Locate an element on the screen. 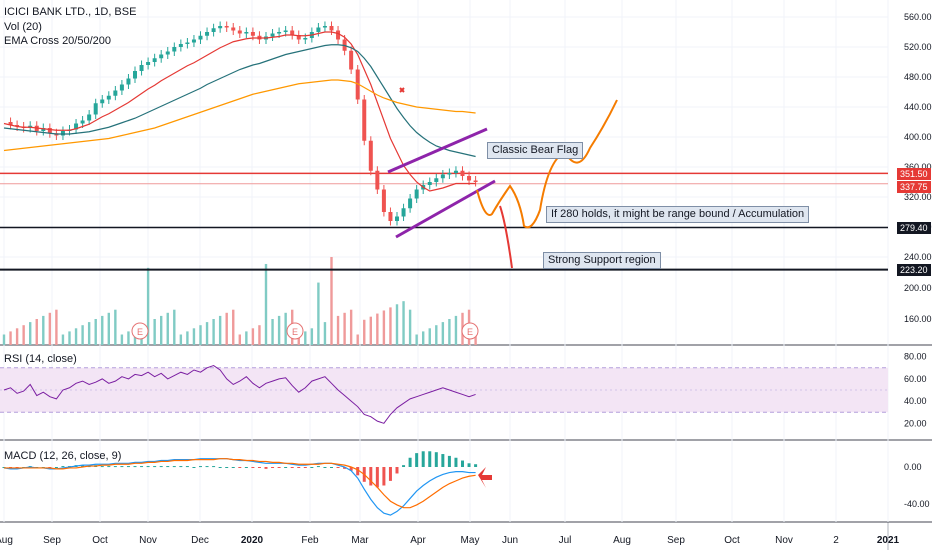  rsi-tick-label: 80.00 is located at coordinates (915, 357).